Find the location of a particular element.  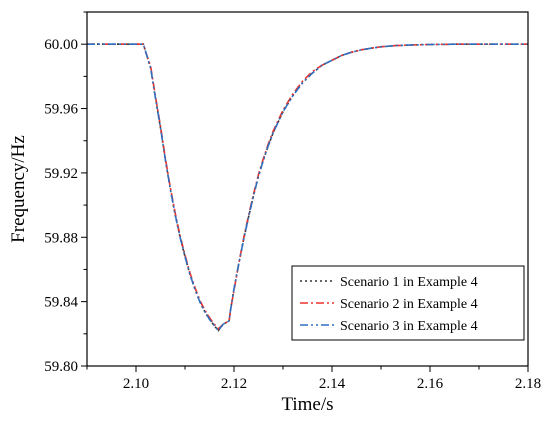

legend-box is located at coordinates (408, 303).